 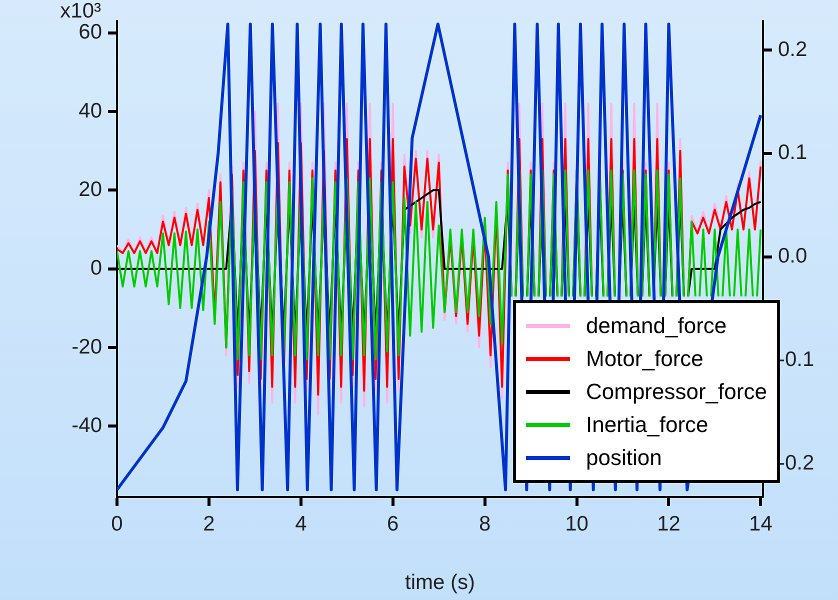 I want to click on legend-label: Inertia_force, so click(x=647, y=425).